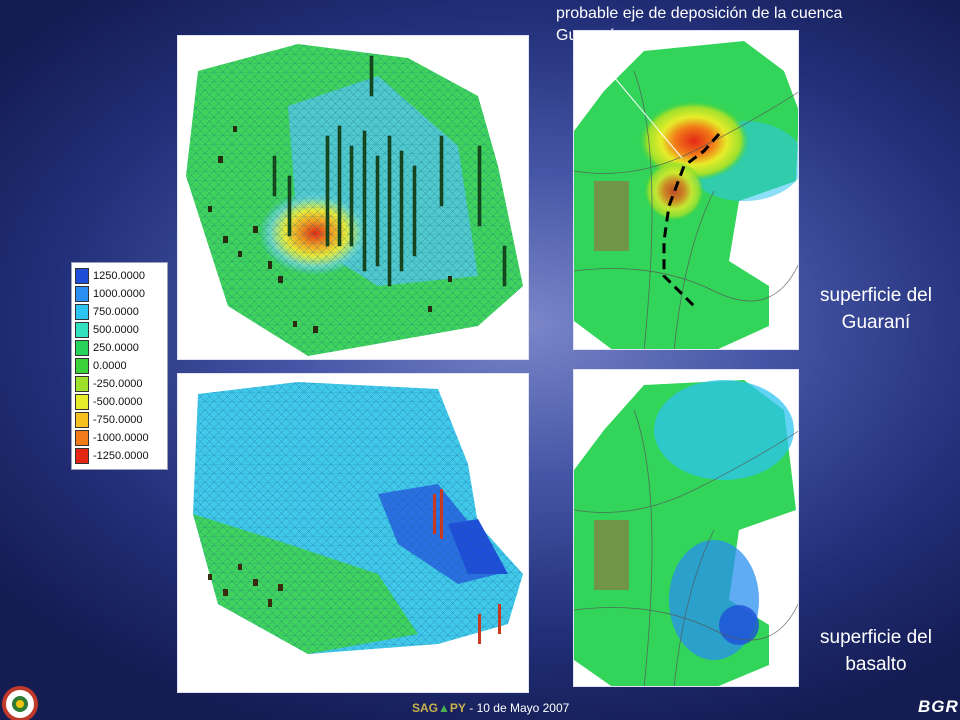 Image resolution: width=960 pixels, height=720 pixels. Describe the element at coordinates (425, 708) in the screenshot. I see `footer-sag: SAG` at that location.